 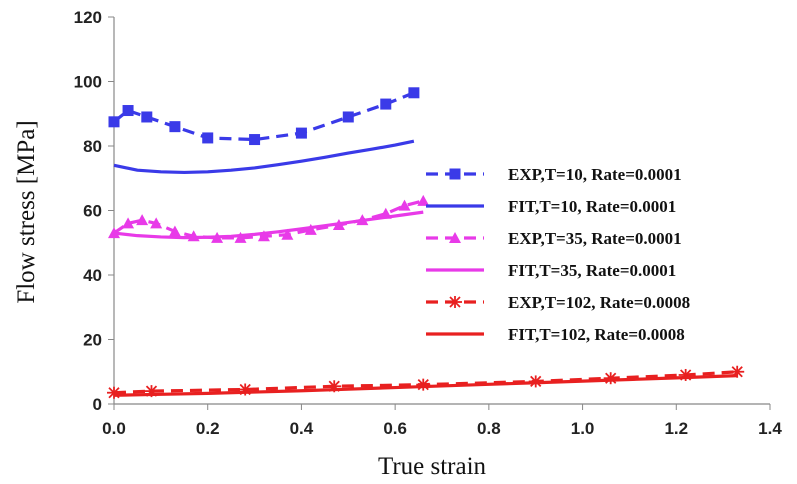 What do you see at coordinates (92, 340) in the screenshot?
I see `y-tick-label: 20` at bounding box center [92, 340].